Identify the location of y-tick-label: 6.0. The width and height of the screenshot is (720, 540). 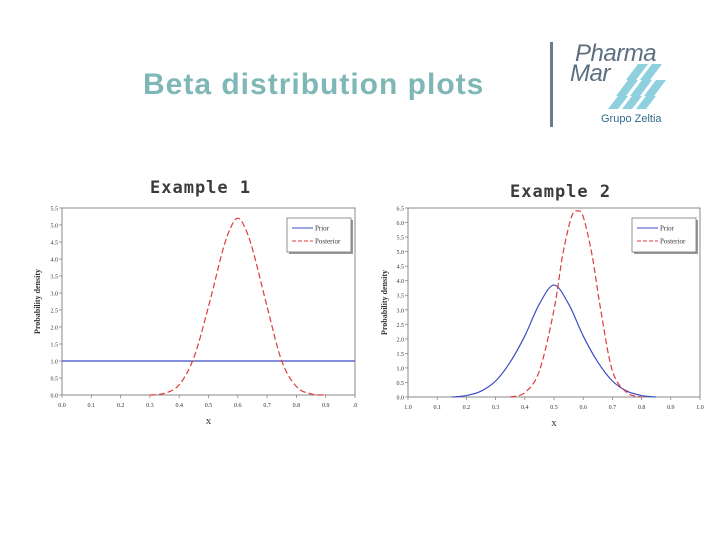
(401, 224).